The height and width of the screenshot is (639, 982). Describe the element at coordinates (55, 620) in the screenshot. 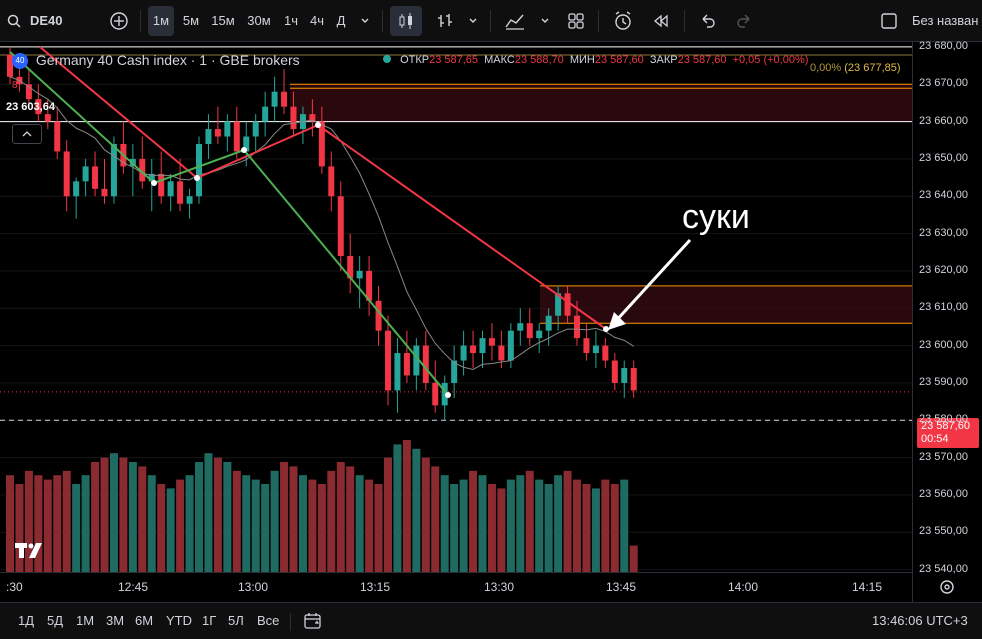

I see `range-5d: 5Д` at that location.